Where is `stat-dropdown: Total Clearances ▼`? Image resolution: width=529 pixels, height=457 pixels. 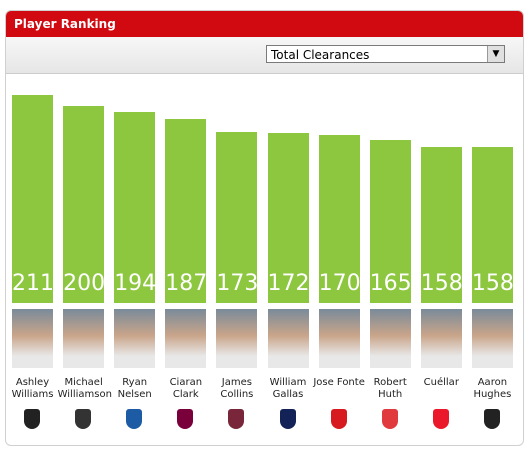
stat-dropdown: Total Clearances ▼ is located at coordinates (385, 54).